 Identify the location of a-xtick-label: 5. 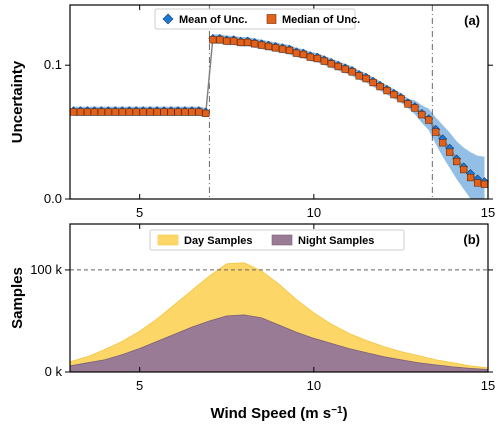
(139, 212).